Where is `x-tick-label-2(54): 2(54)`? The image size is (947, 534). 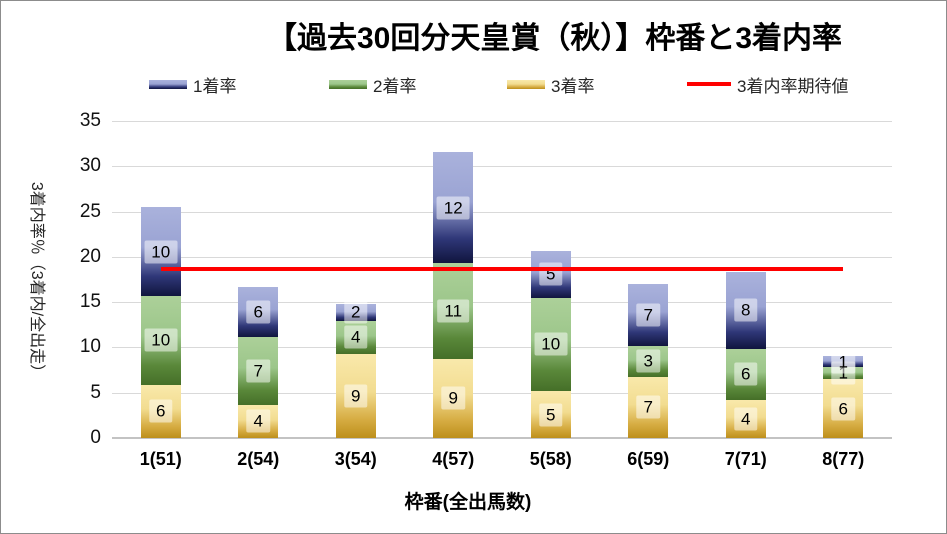
x-tick-label-2(54): 2(54) is located at coordinates (258, 459).